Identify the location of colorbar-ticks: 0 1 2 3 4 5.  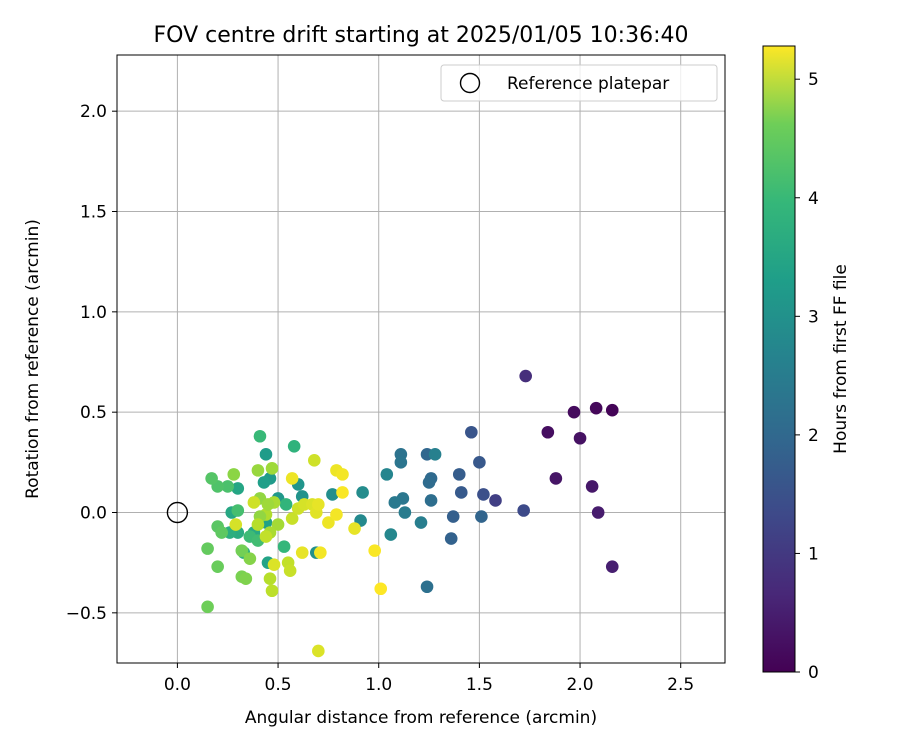
(807, 376).